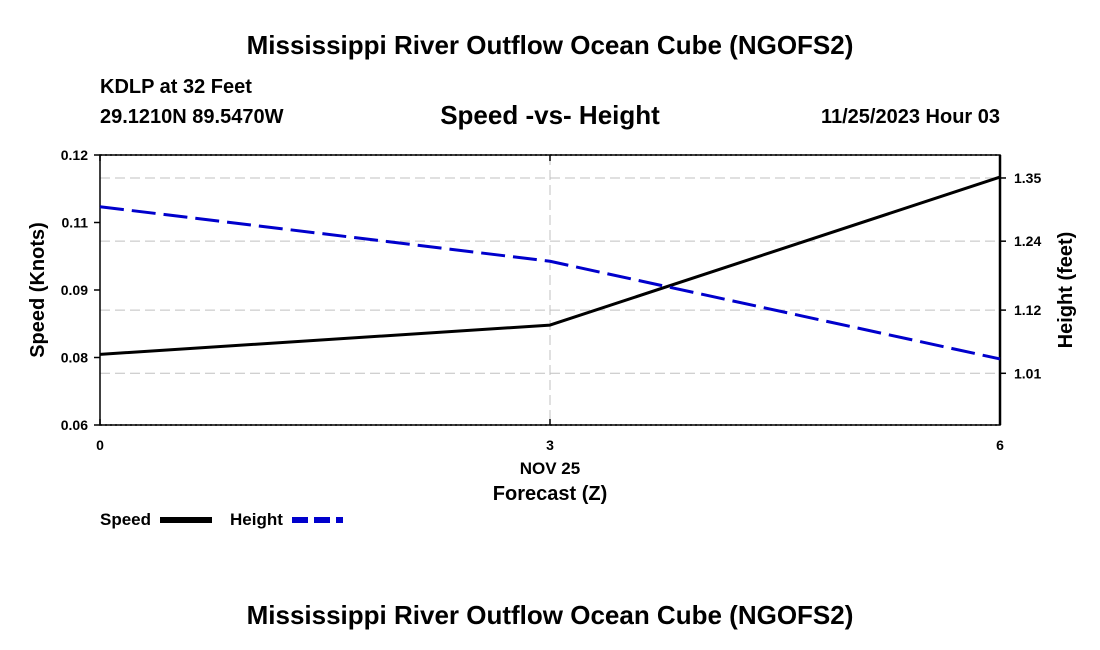 This screenshot has width=1100, height=650. Describe the element at coordinates (550, 115) in the screenshot. I see `chart-subtitle: Speed -vs- Height` at that location.